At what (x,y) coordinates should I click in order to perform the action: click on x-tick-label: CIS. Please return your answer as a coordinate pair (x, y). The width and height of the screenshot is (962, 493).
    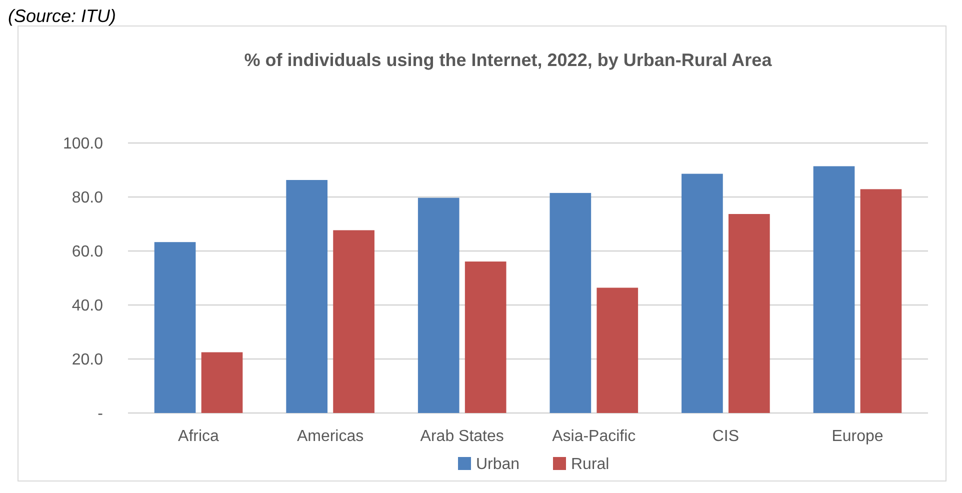
    Looking at the image, I should click on (726, 436).